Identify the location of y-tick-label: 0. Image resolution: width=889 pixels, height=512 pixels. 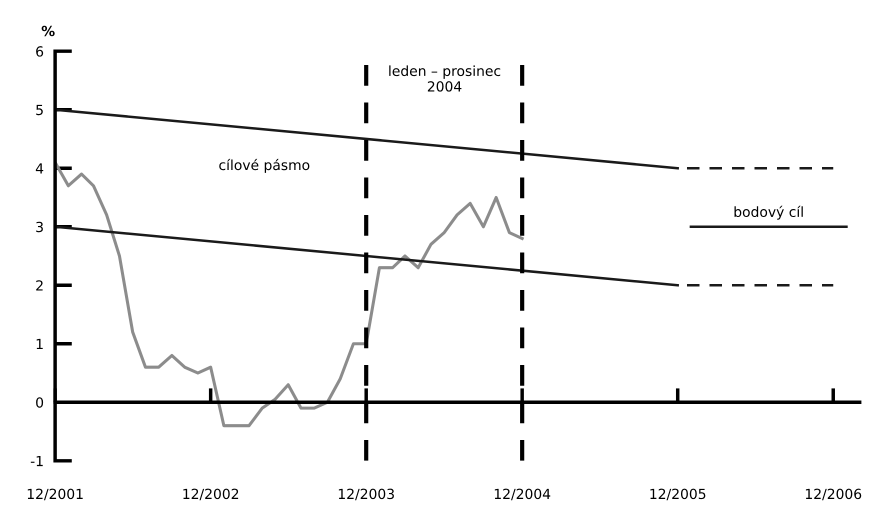
(40, 402).